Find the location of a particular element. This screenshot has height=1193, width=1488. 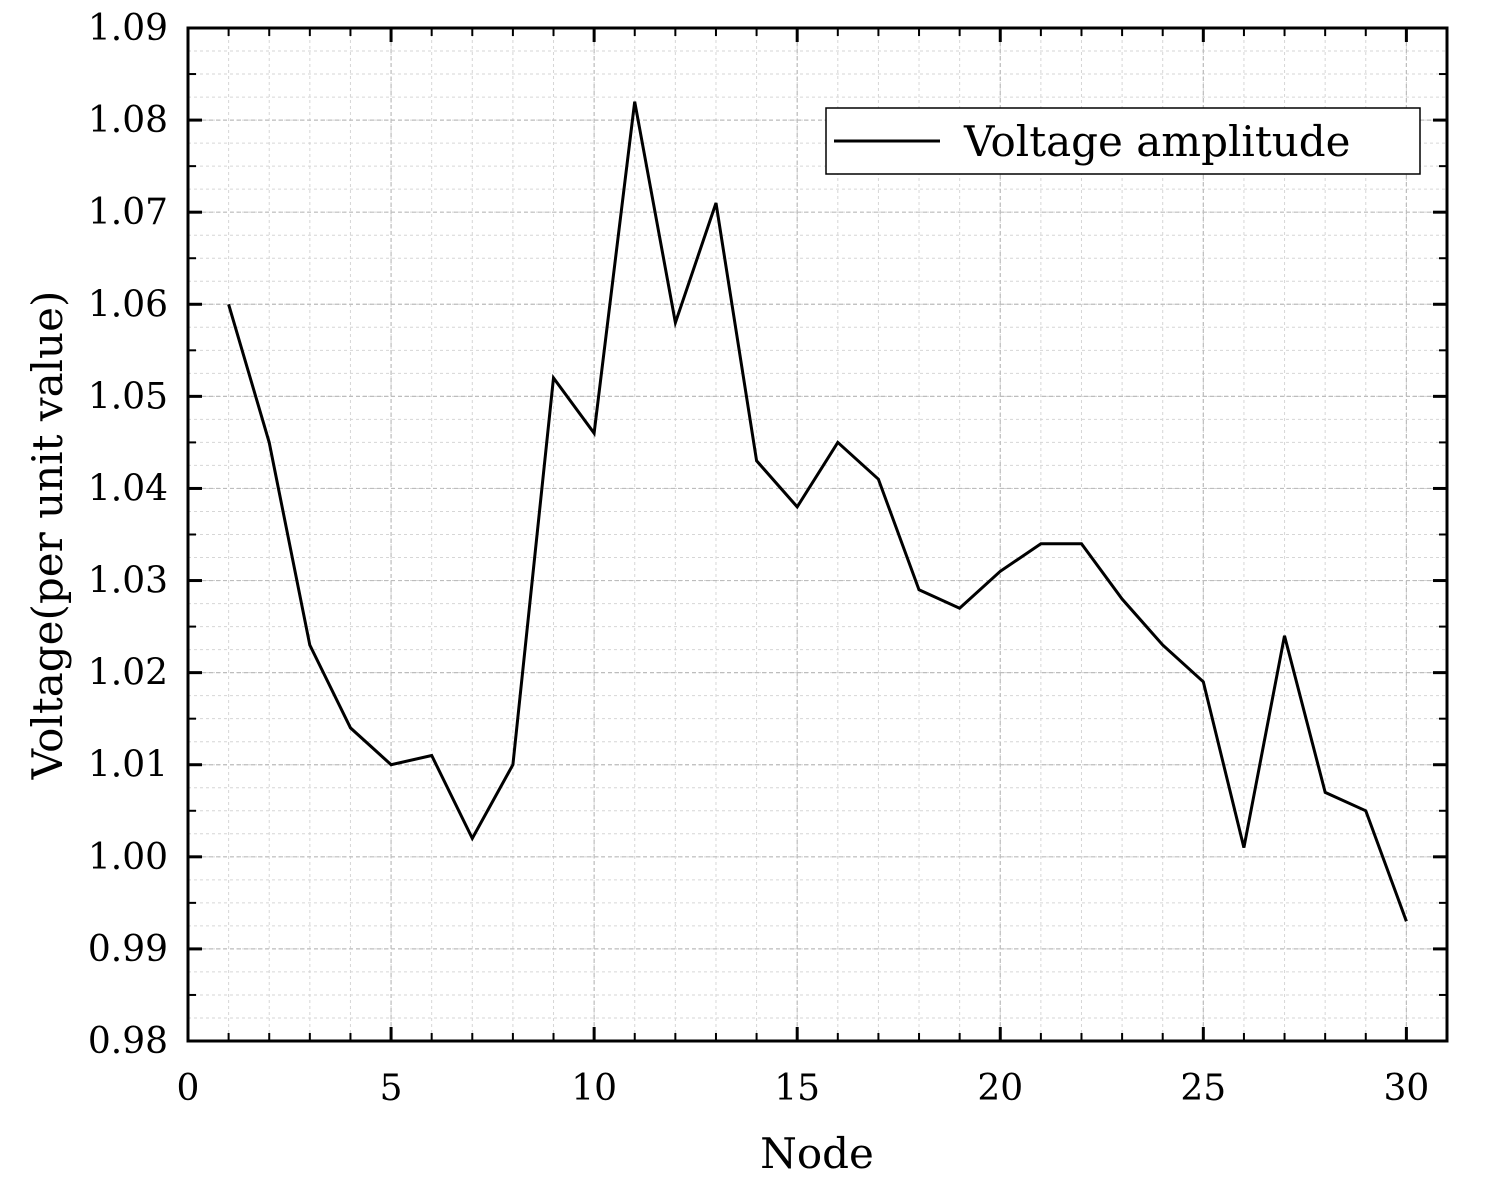

legend-label: Voltage amplitude is located at coordinates (1157, 141).